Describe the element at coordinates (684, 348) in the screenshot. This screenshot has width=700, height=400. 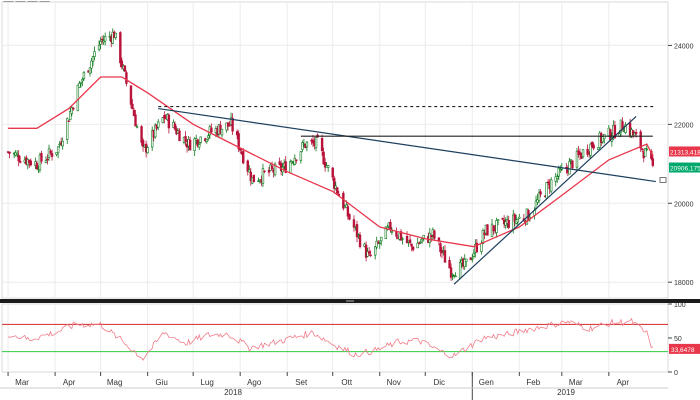
I see `rsi-last-value-badge` at that location.